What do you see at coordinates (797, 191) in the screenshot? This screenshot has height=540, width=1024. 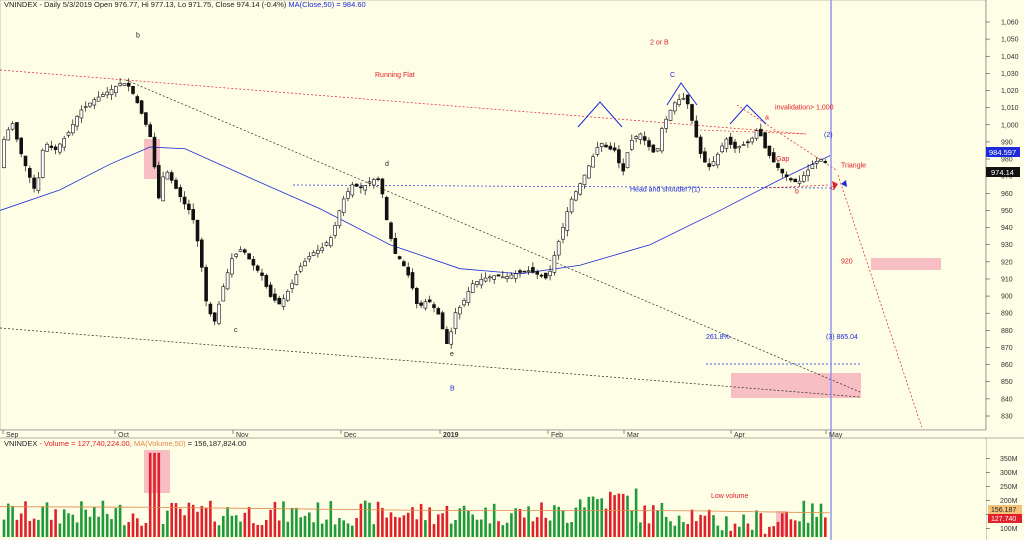 I see `chart-annotation: b` at bounding box center [797, 191].